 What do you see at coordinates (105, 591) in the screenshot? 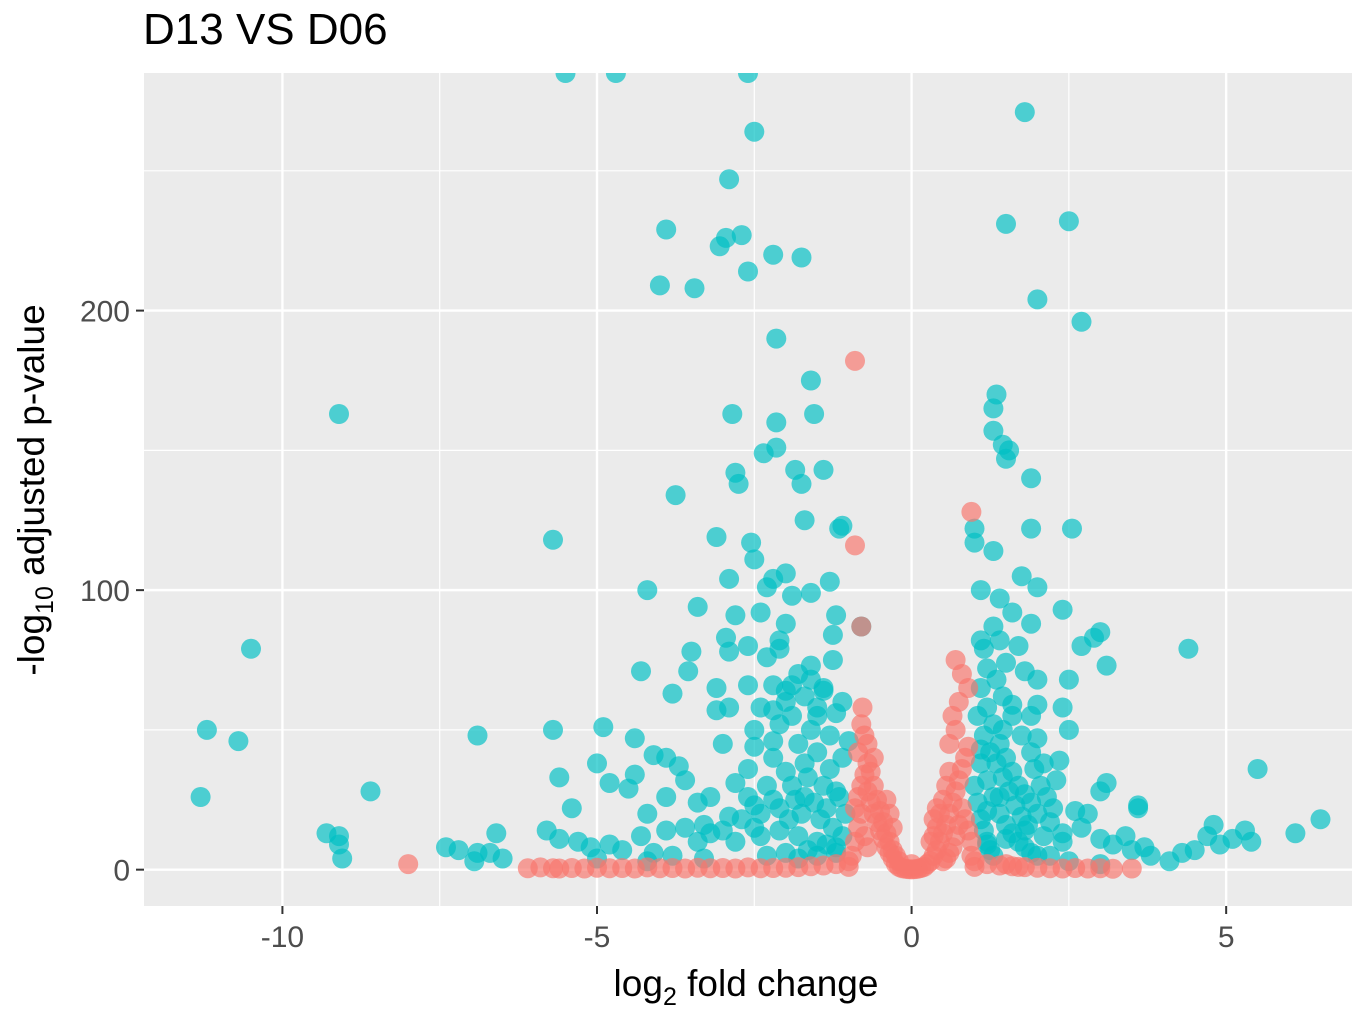
I see `y-tick-label: 100` at bounding box center [105, 591].